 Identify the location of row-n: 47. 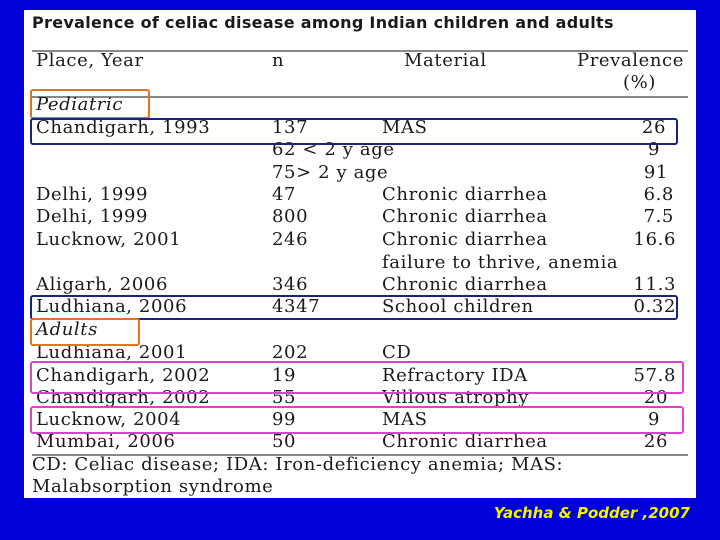
(284, 194).